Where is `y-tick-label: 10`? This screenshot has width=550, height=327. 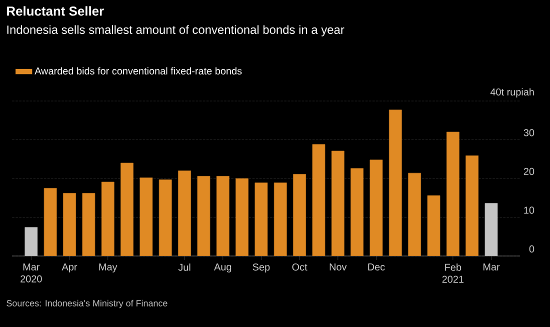 y-tick-label: 10 is located at coordinates (529, 210).